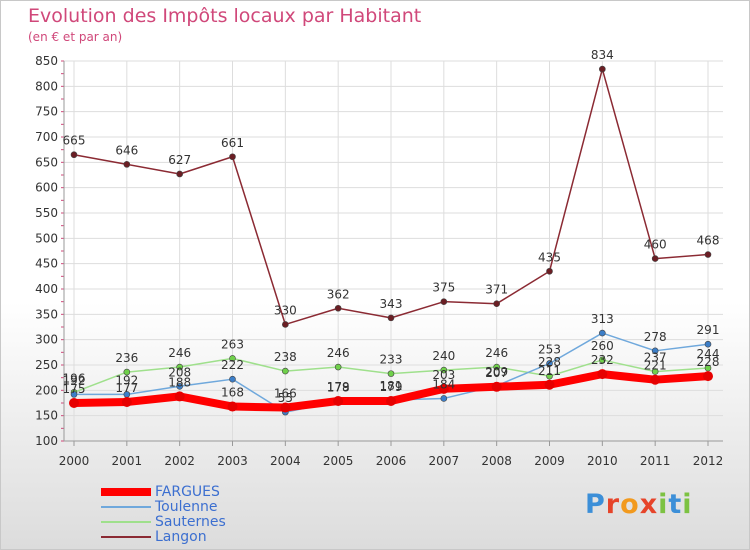 The image size is (750, 550). Describe the element at coordinates (602, 346) in the screenshot. I see `data-label-sauternes: 260` at that location.